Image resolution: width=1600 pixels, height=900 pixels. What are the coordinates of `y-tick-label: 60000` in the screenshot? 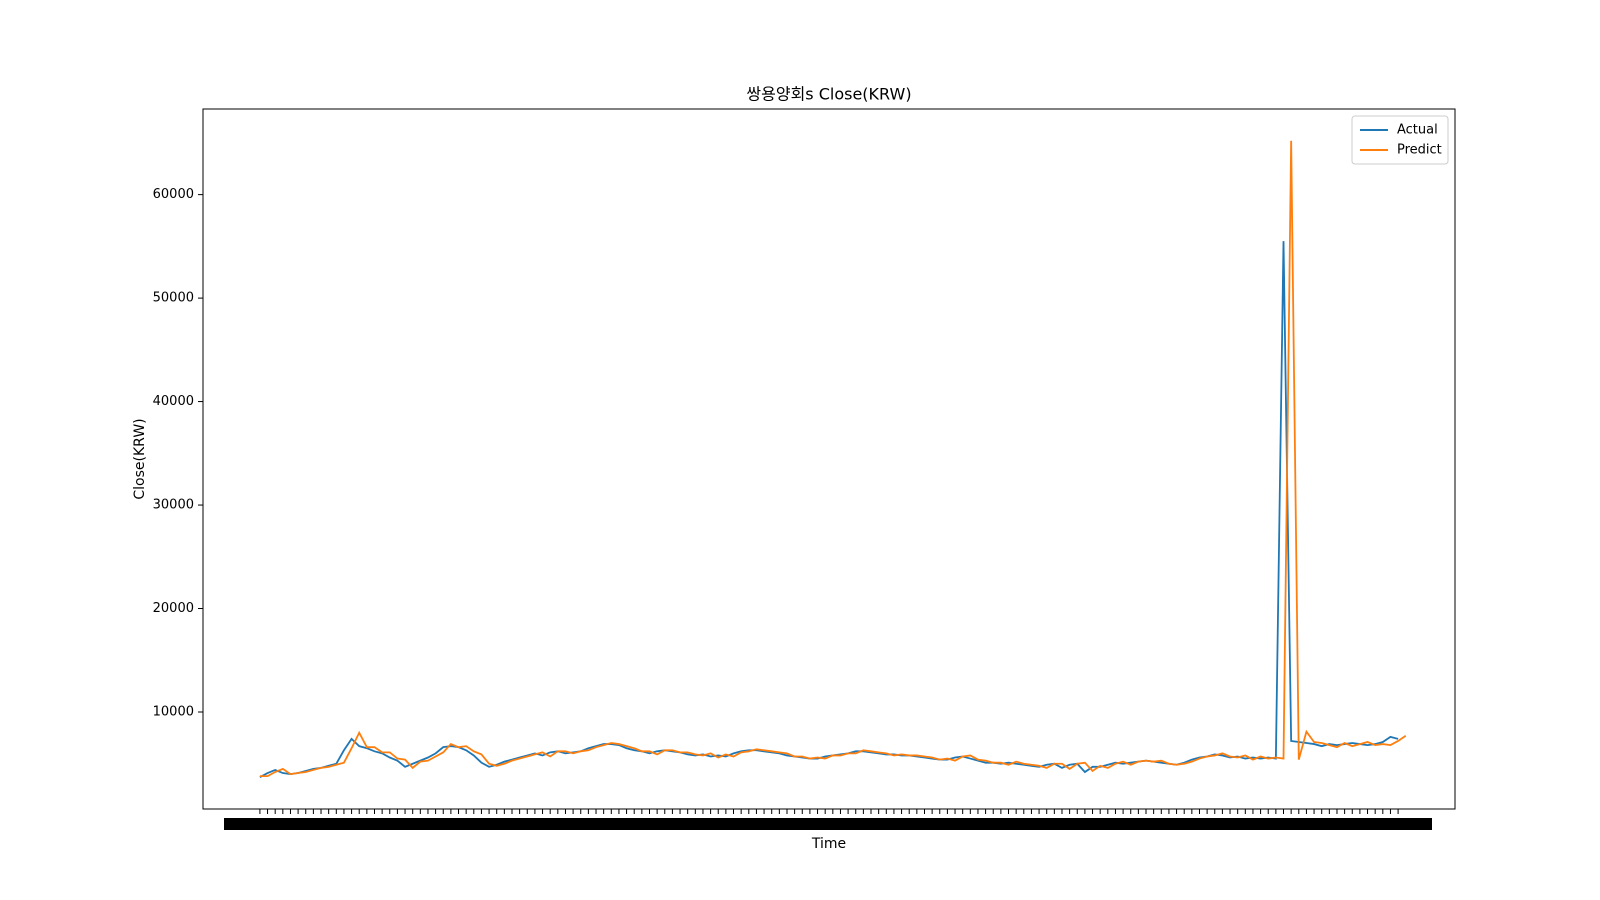 It's located at (173, 194).